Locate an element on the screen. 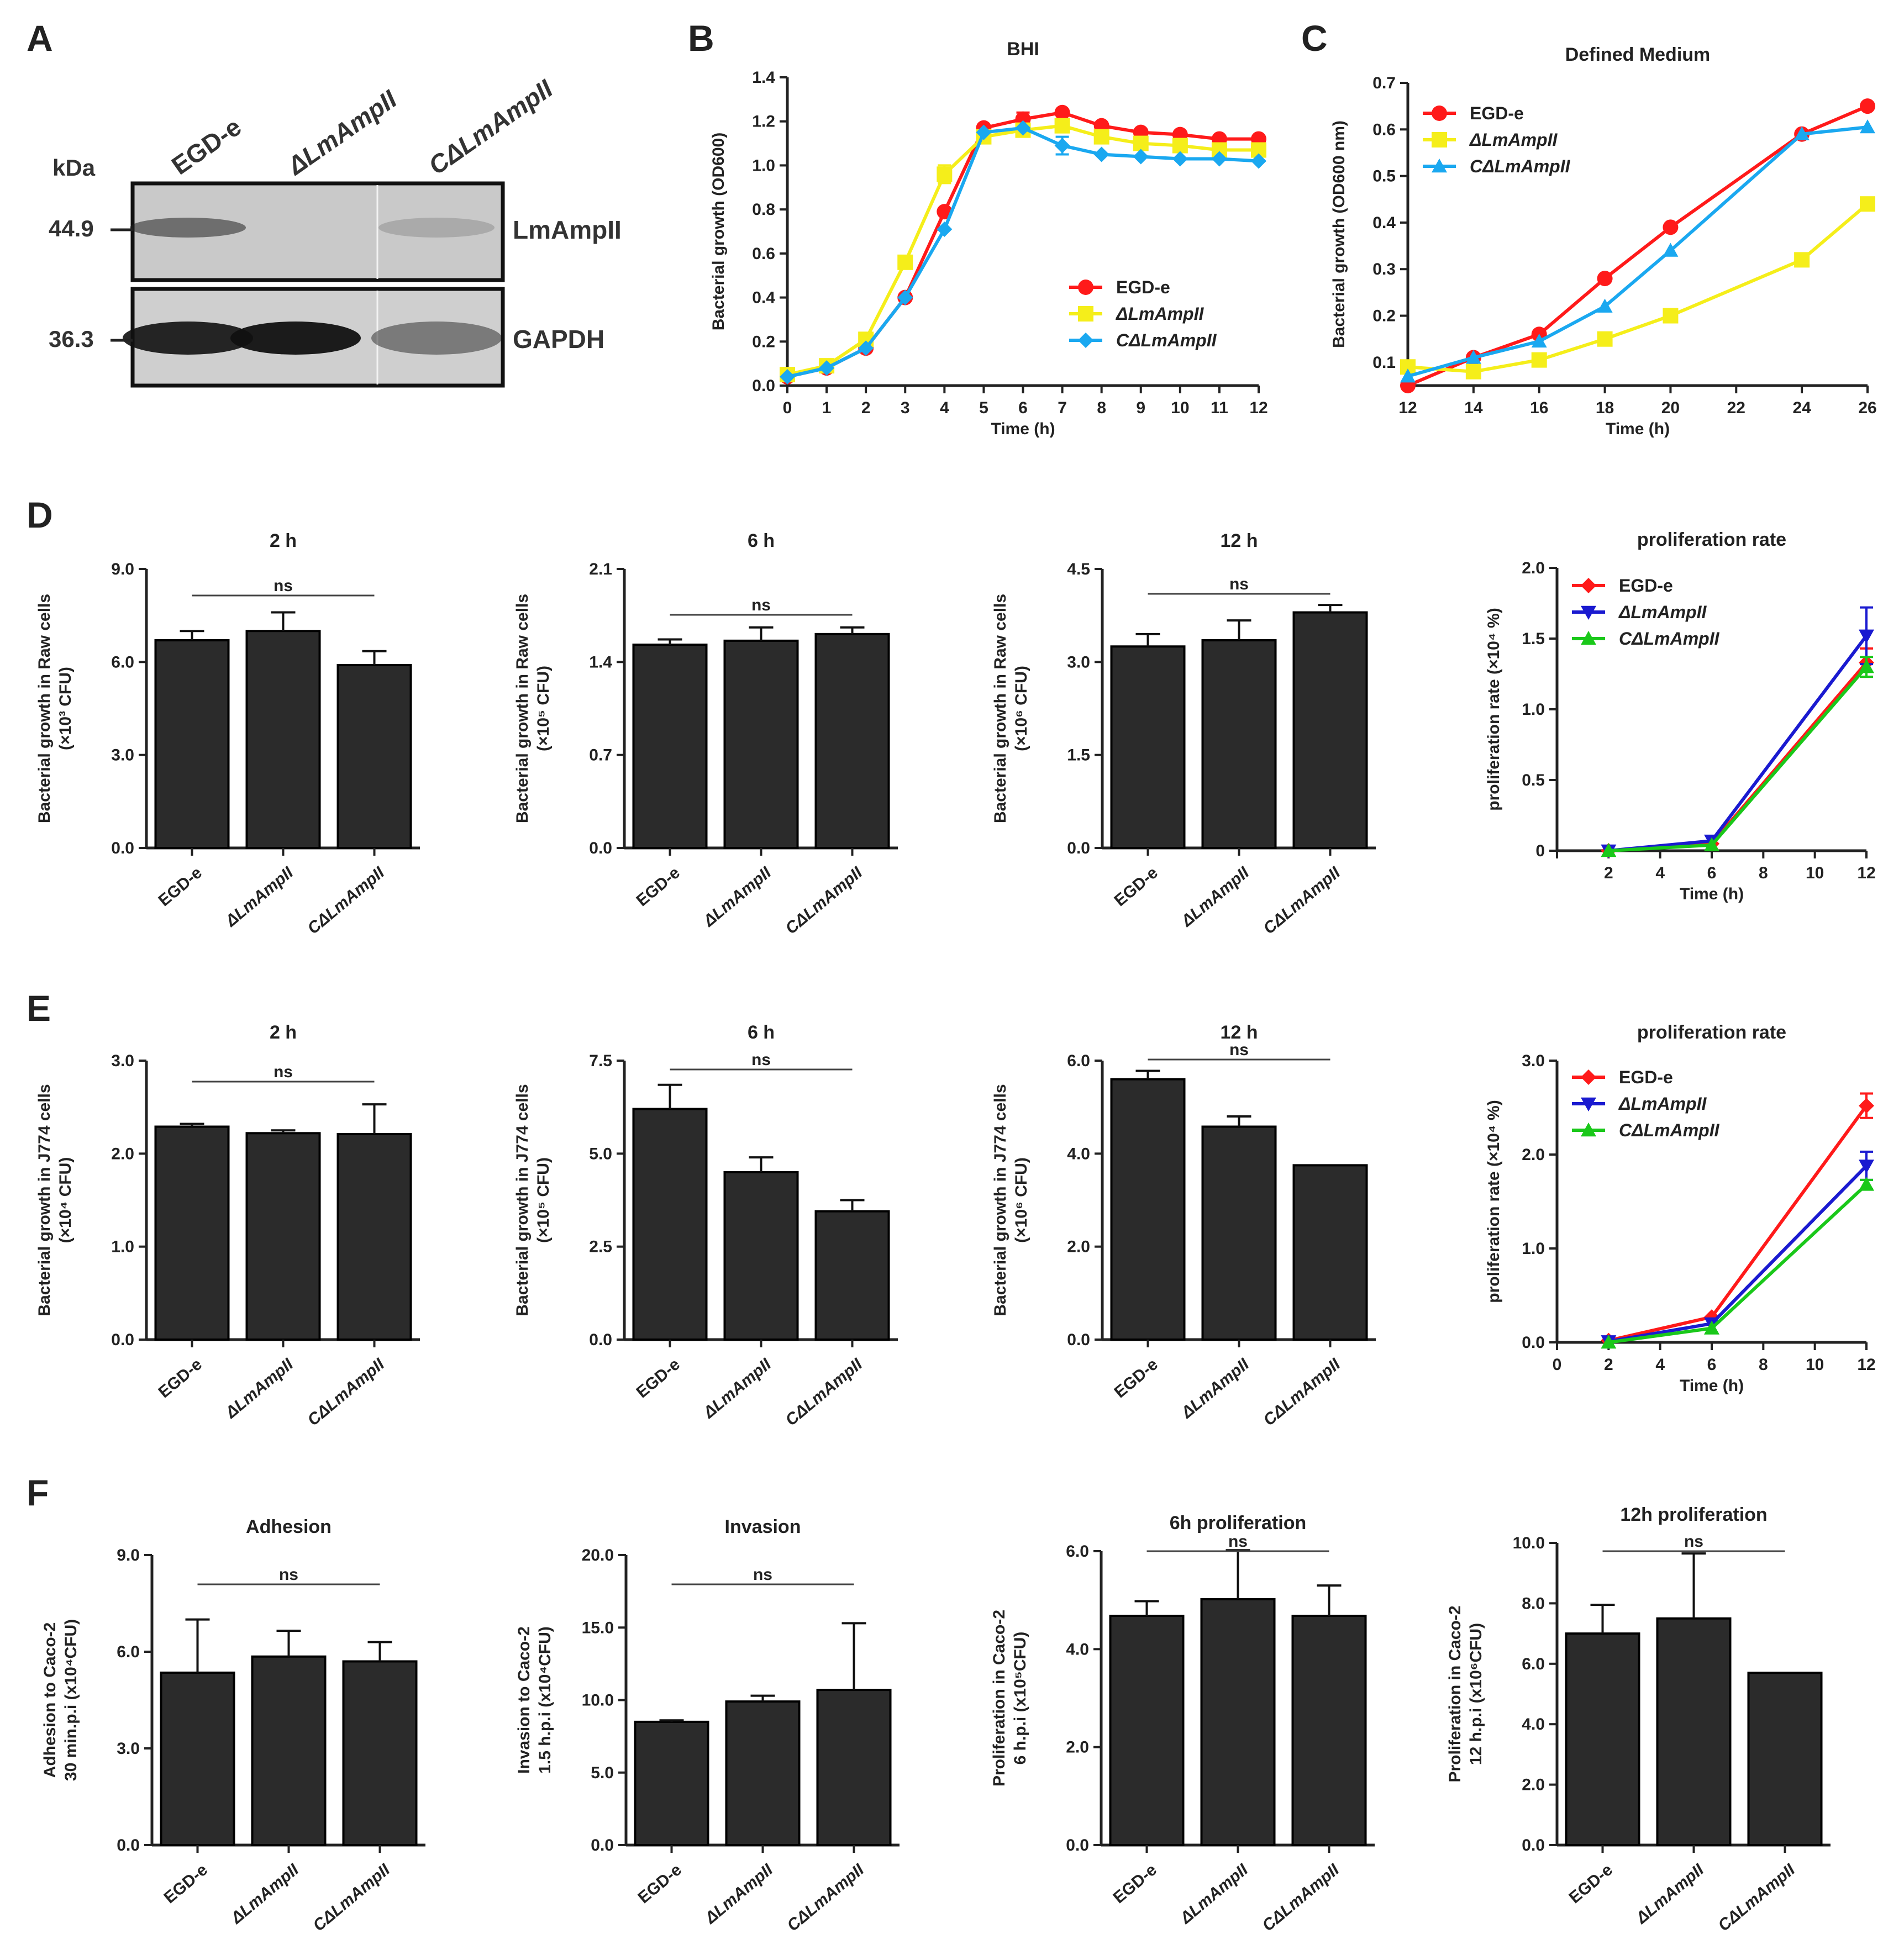 This screenshot has height=1955, width=1904. y-tick-label: 1.0 is located at coordinates (1533, 709).